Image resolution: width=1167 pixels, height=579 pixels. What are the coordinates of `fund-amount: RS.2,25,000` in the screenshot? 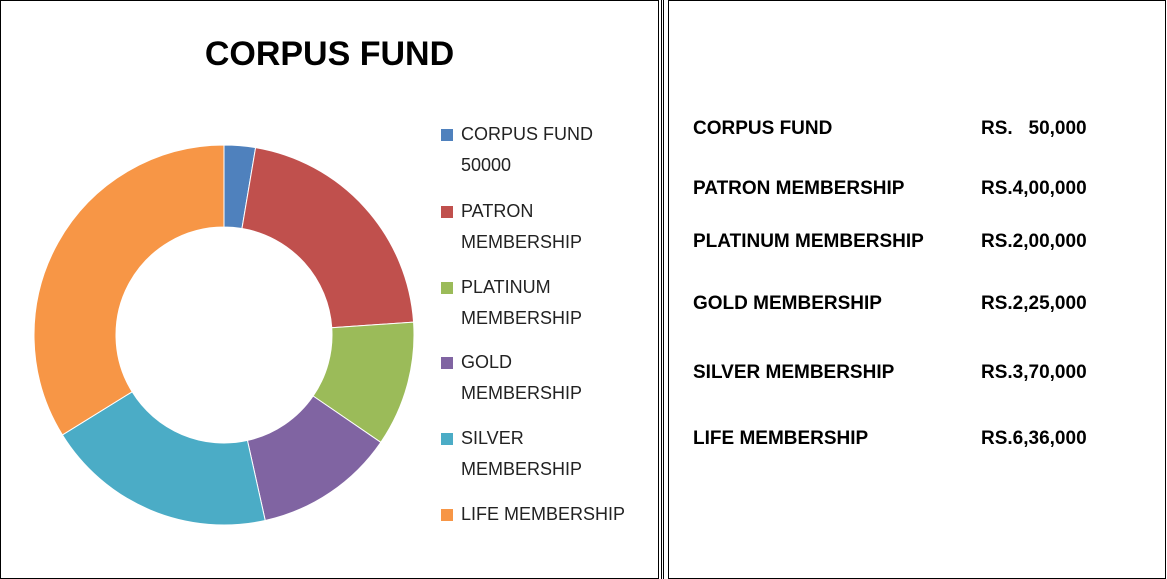 It's located at (1034, 303).